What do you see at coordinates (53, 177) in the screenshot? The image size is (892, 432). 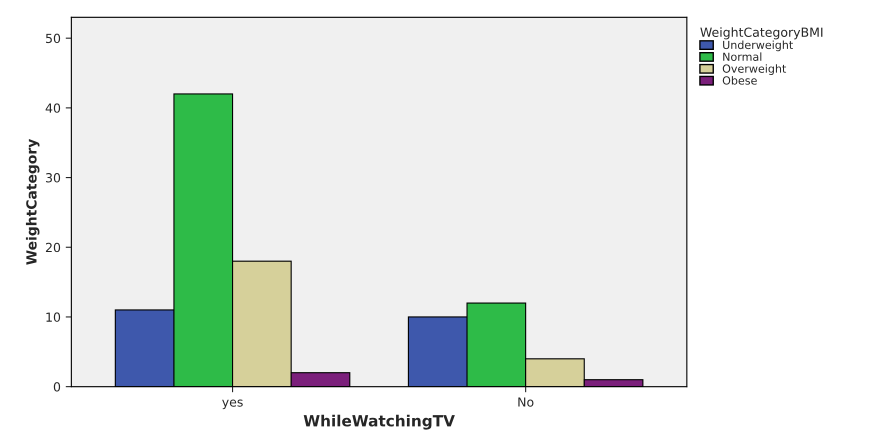 I see `y-tick-label: 30` at bounding box center [53, 177].